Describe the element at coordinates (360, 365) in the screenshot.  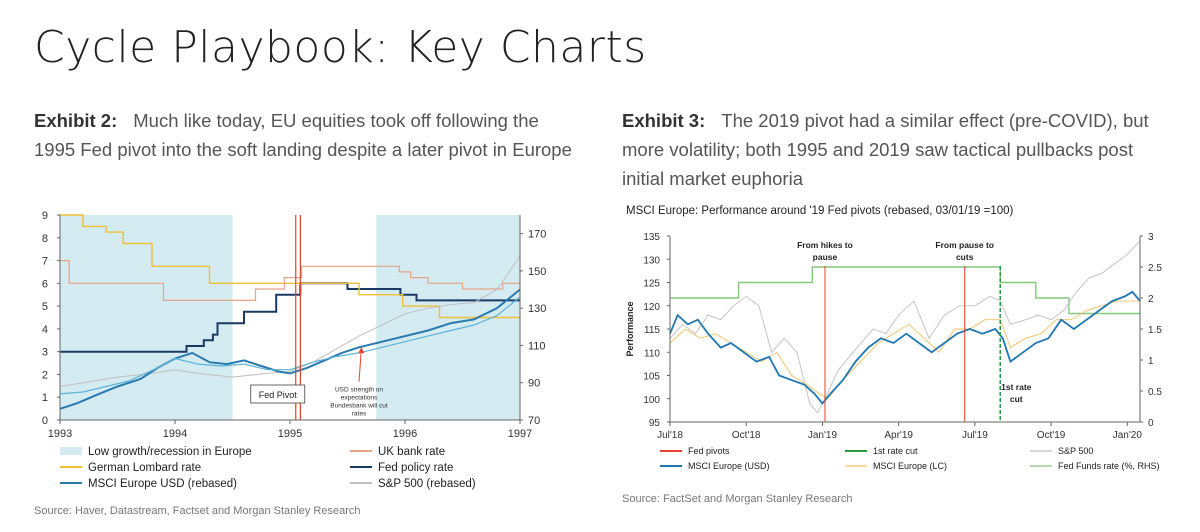
I see `usd-annotation-arrow` at that location.